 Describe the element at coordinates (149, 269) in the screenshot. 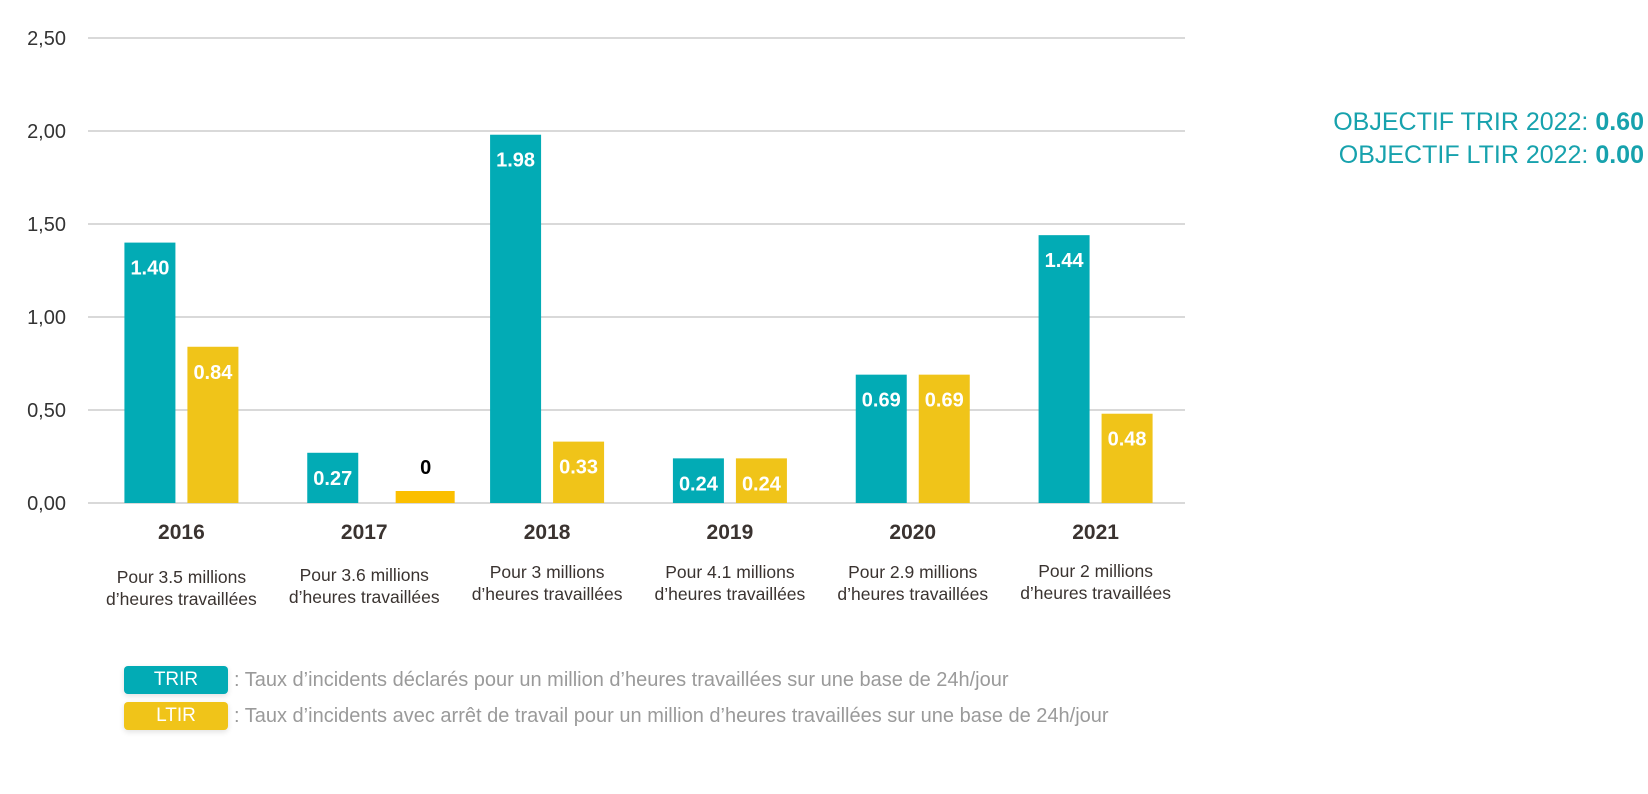

I see `bar-label-trir-2016: 1.40` at that location.